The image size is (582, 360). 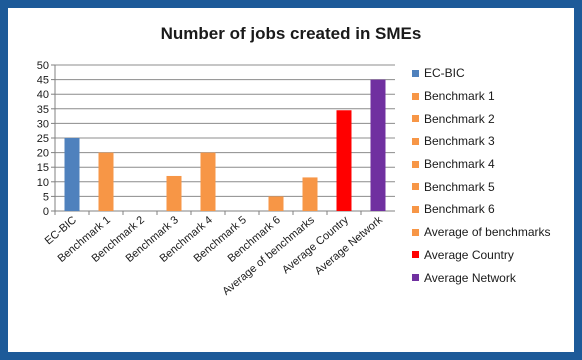 What do you see at coordinates (291, 33) in the screenshot?
I see `chart-title: Number of jobs created in SMEs` at bounding box center [291, 33].